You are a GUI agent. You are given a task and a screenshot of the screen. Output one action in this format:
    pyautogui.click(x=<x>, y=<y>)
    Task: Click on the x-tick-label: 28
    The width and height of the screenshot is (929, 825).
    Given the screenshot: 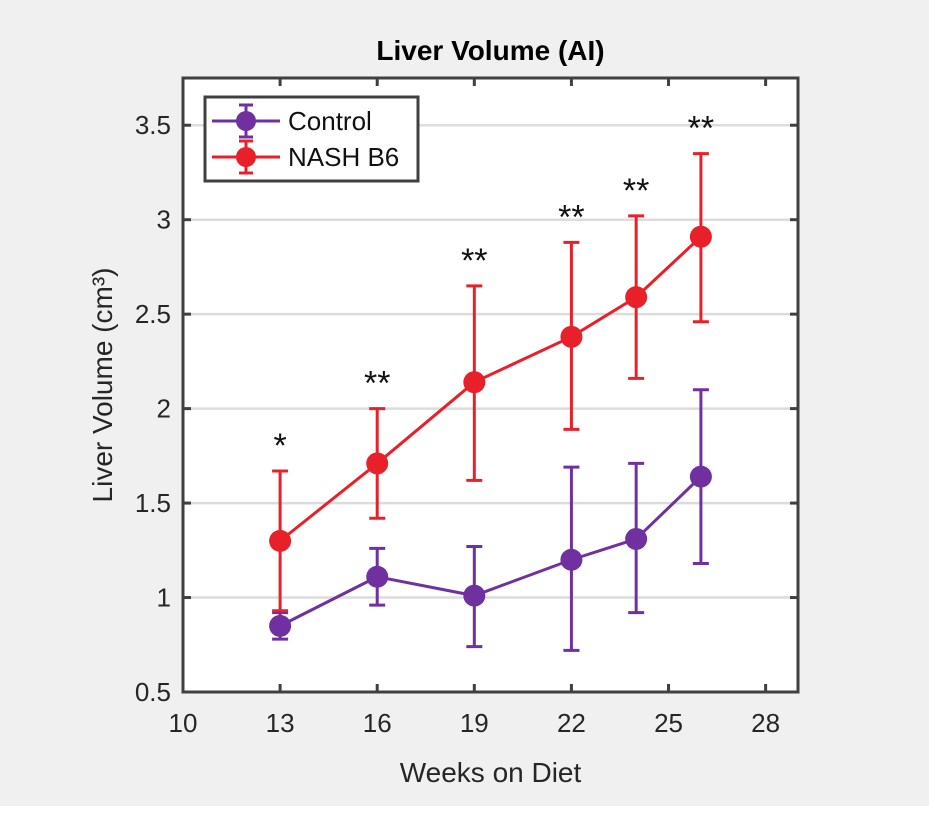 What is the action you would take?
    pyautogui.click(x=765, y=723)
    